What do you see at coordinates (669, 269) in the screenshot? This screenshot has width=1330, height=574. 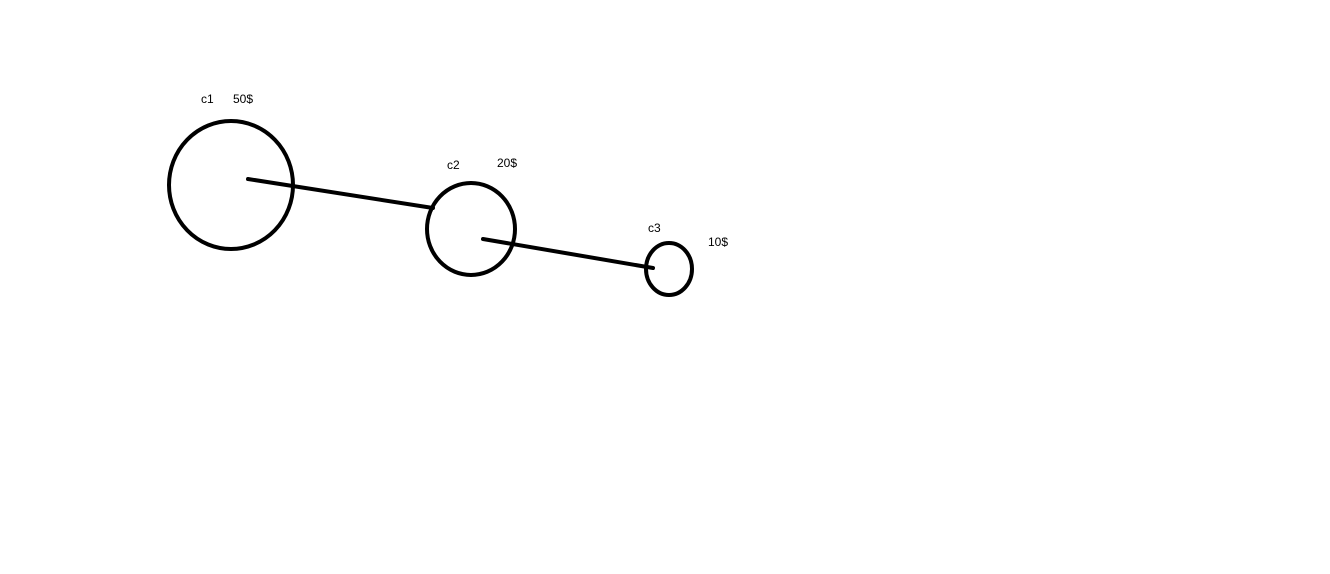 I see `node-c3-circle` at bounding box center [669, 269].